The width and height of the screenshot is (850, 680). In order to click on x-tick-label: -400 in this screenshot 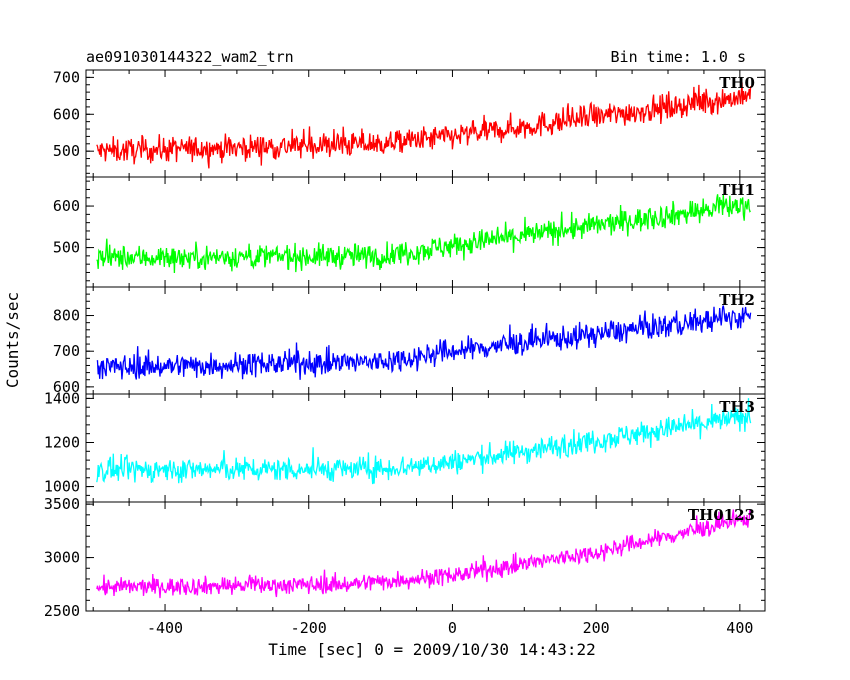, I will do `click(165, 628)`.